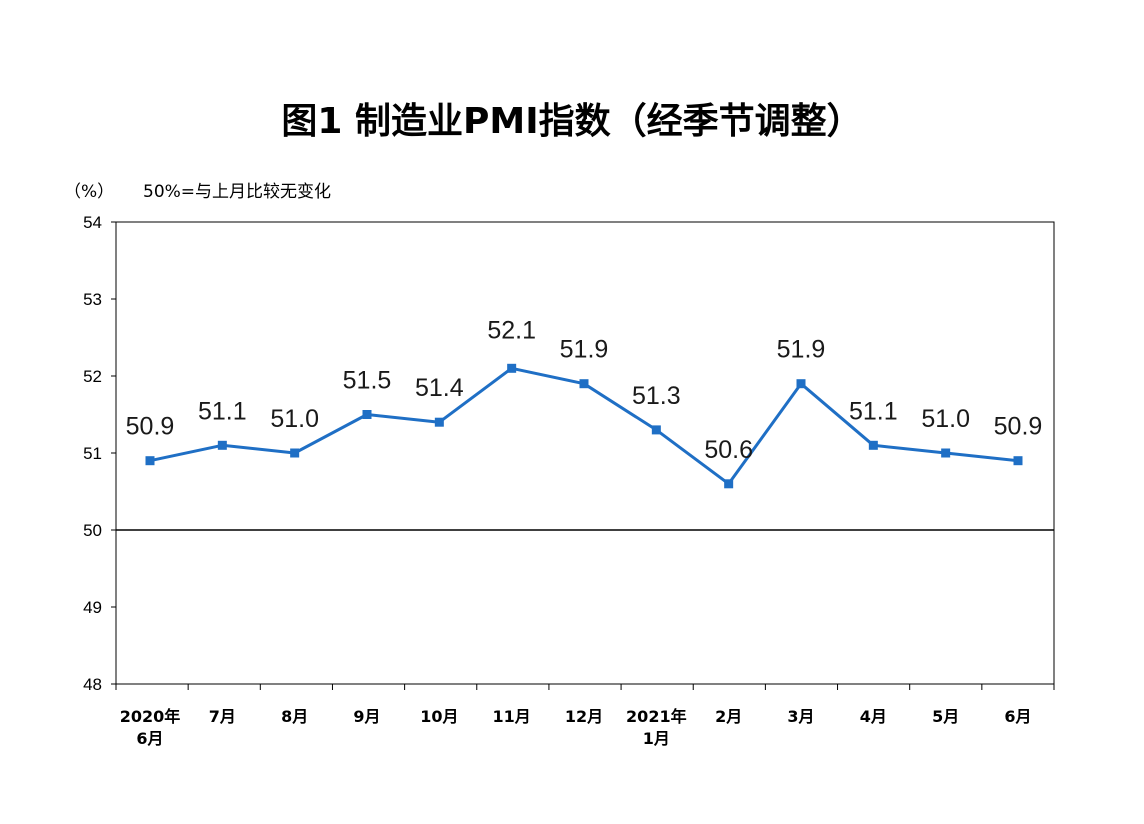 This screenshot has height=824, width=1144. I want to click on x-tick-label-line: 12月, so click(584, 716).